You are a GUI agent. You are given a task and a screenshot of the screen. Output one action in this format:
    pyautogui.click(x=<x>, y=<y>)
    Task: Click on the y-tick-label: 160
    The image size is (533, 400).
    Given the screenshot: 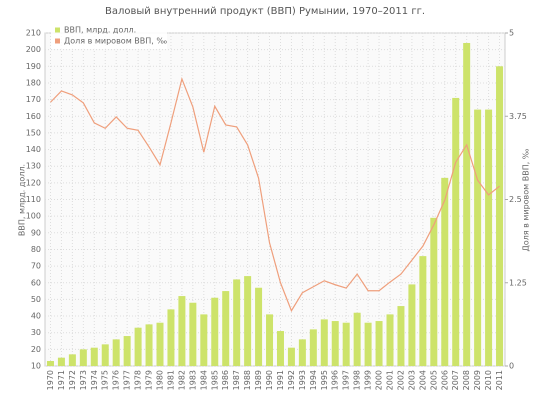 What is the action you would take?
    pyautogui.click(x=33, y=116)
    